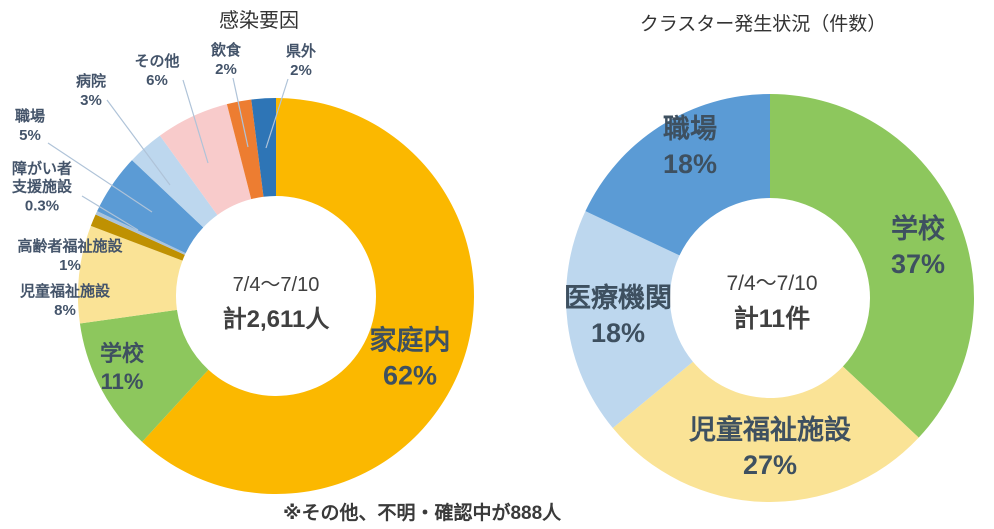  I want to click on label-gakko-cluster: 学校 37%, so click(918, 247).